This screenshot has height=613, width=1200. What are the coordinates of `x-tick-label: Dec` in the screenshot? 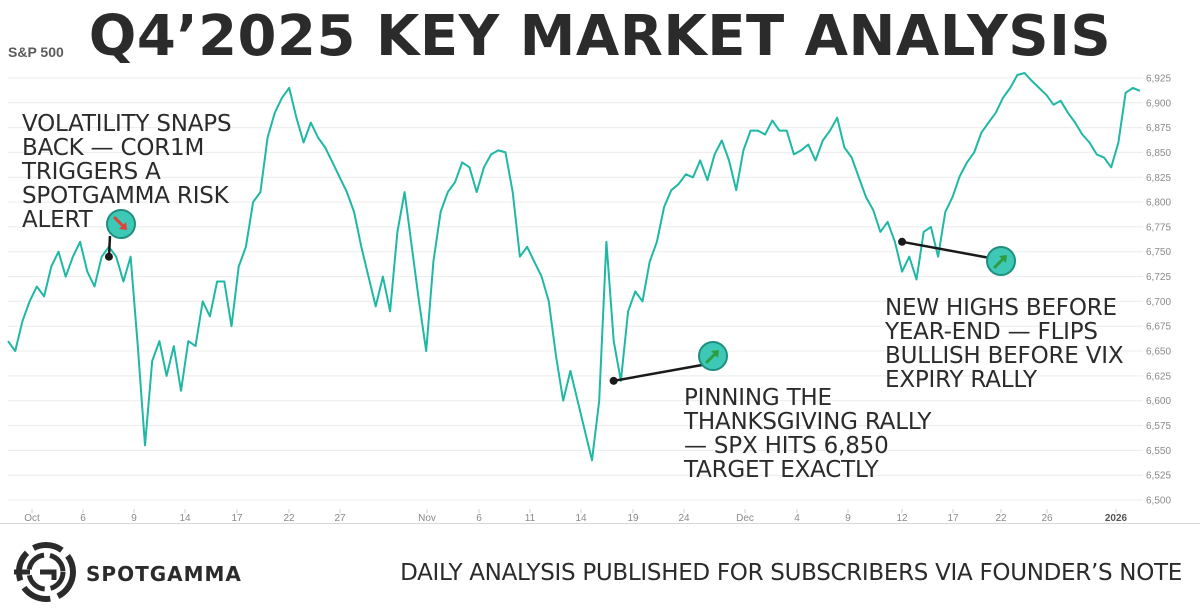 It's located at (745, 518).